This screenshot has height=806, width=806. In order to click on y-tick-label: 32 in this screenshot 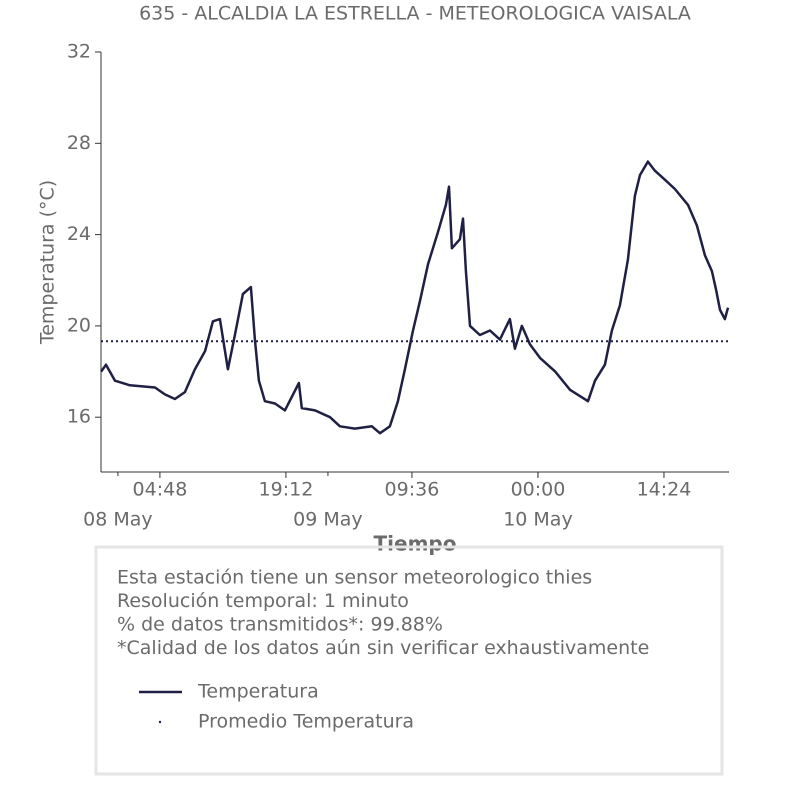, I will do `click(79, 52)`.